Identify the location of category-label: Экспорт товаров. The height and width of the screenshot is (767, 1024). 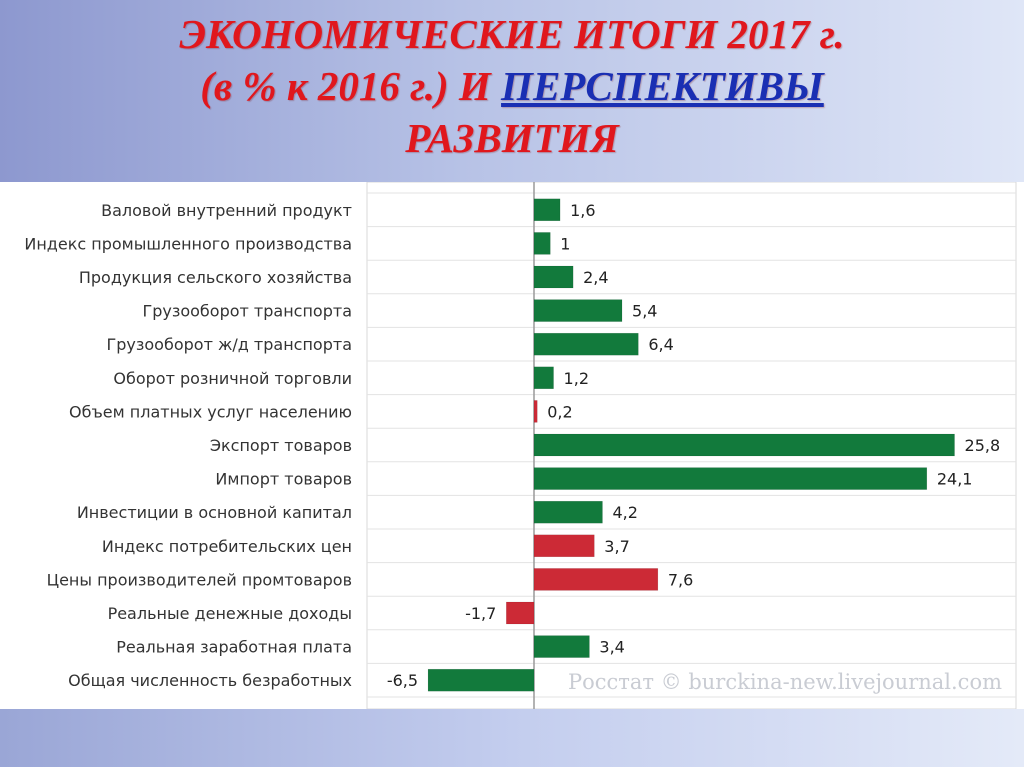
(281, 445).